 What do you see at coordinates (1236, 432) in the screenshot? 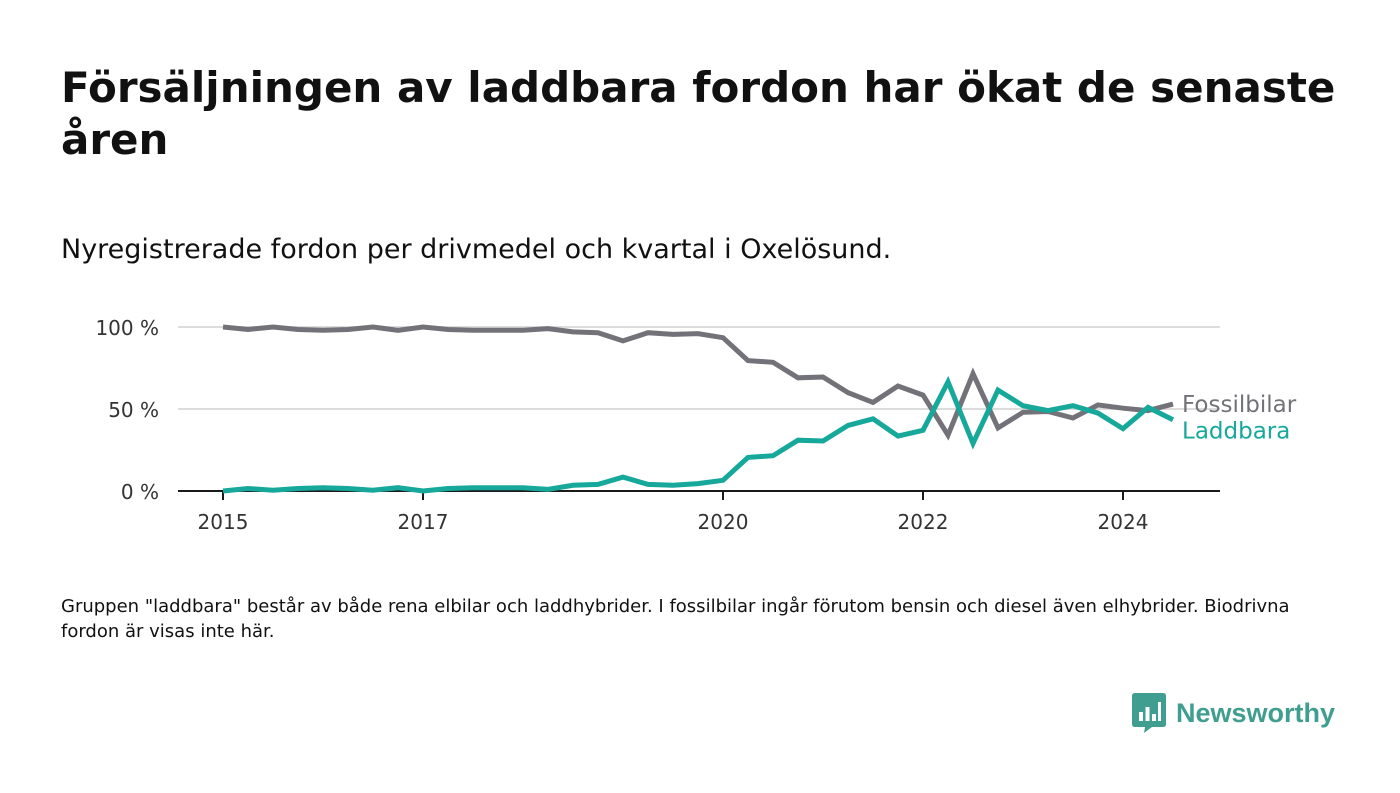
I see `series-label-laddbara: Laddbara` at bounding box center [1236, 432].